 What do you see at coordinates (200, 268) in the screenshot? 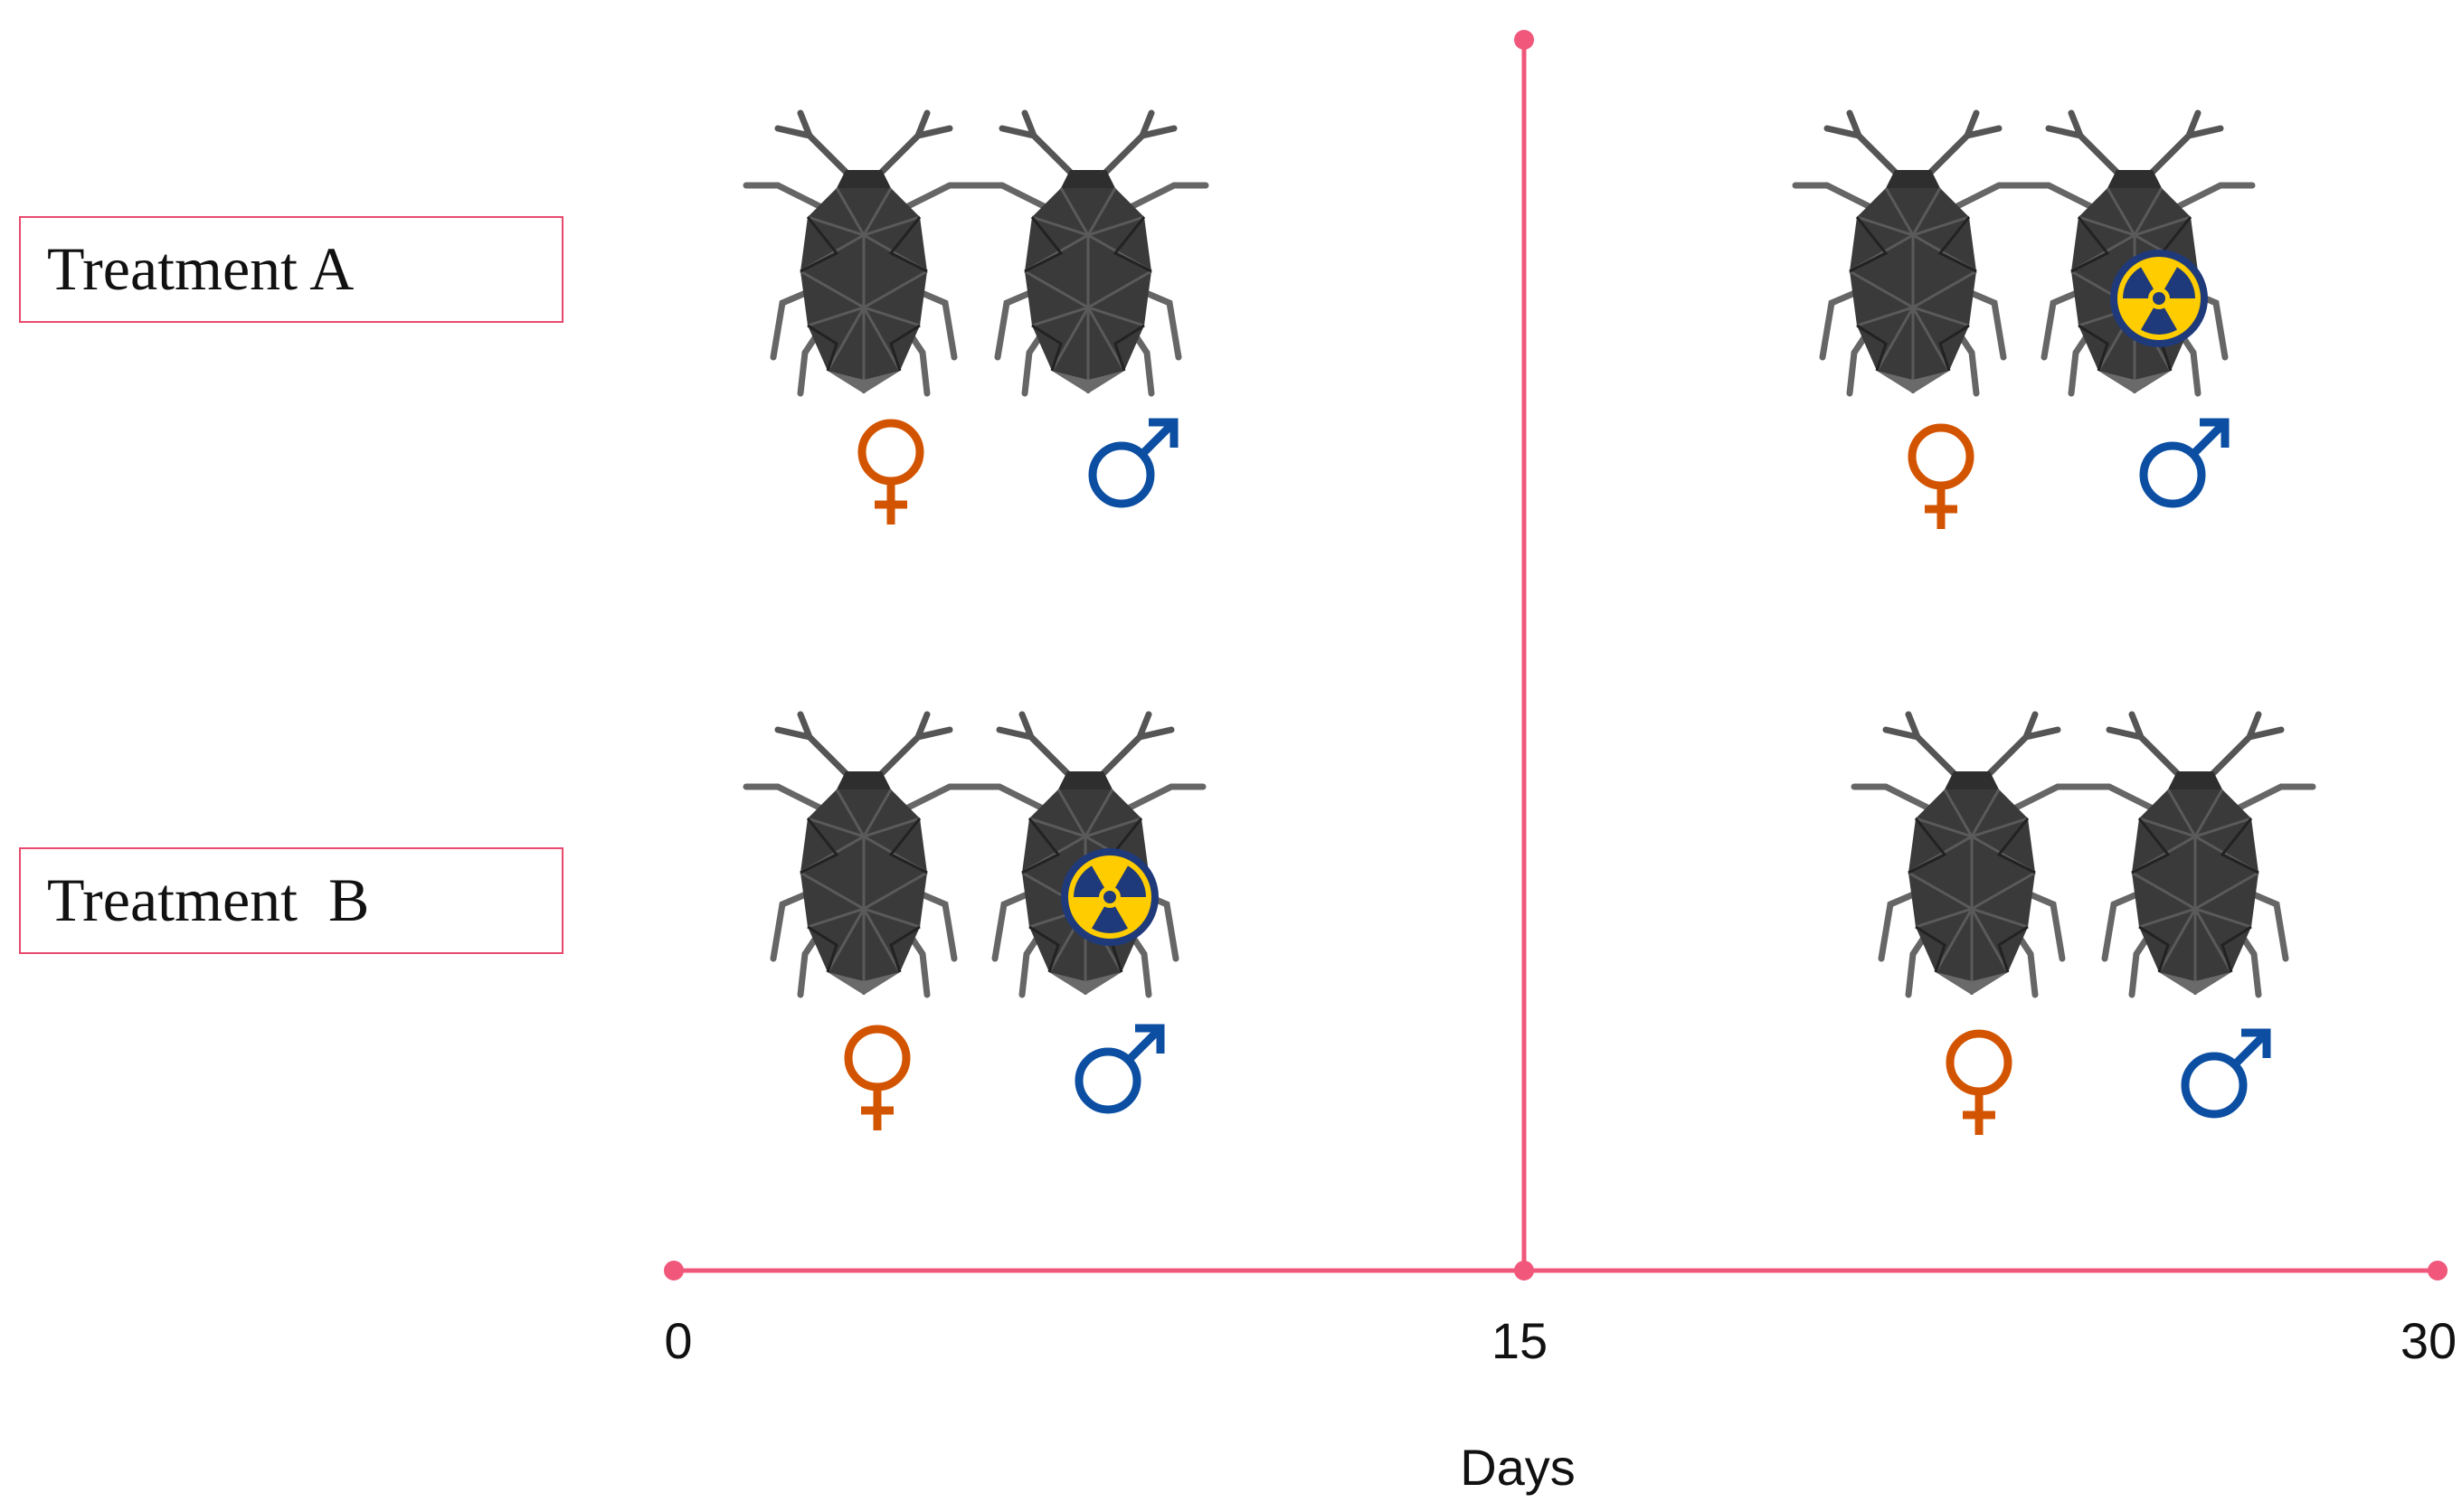
I see `treatment-a-label: Treatment A` at bounding box center [200, 268].